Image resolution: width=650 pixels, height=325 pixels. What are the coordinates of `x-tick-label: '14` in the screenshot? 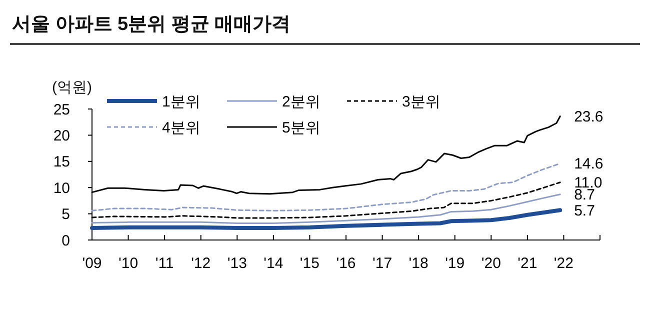 It's located at (274, 263).